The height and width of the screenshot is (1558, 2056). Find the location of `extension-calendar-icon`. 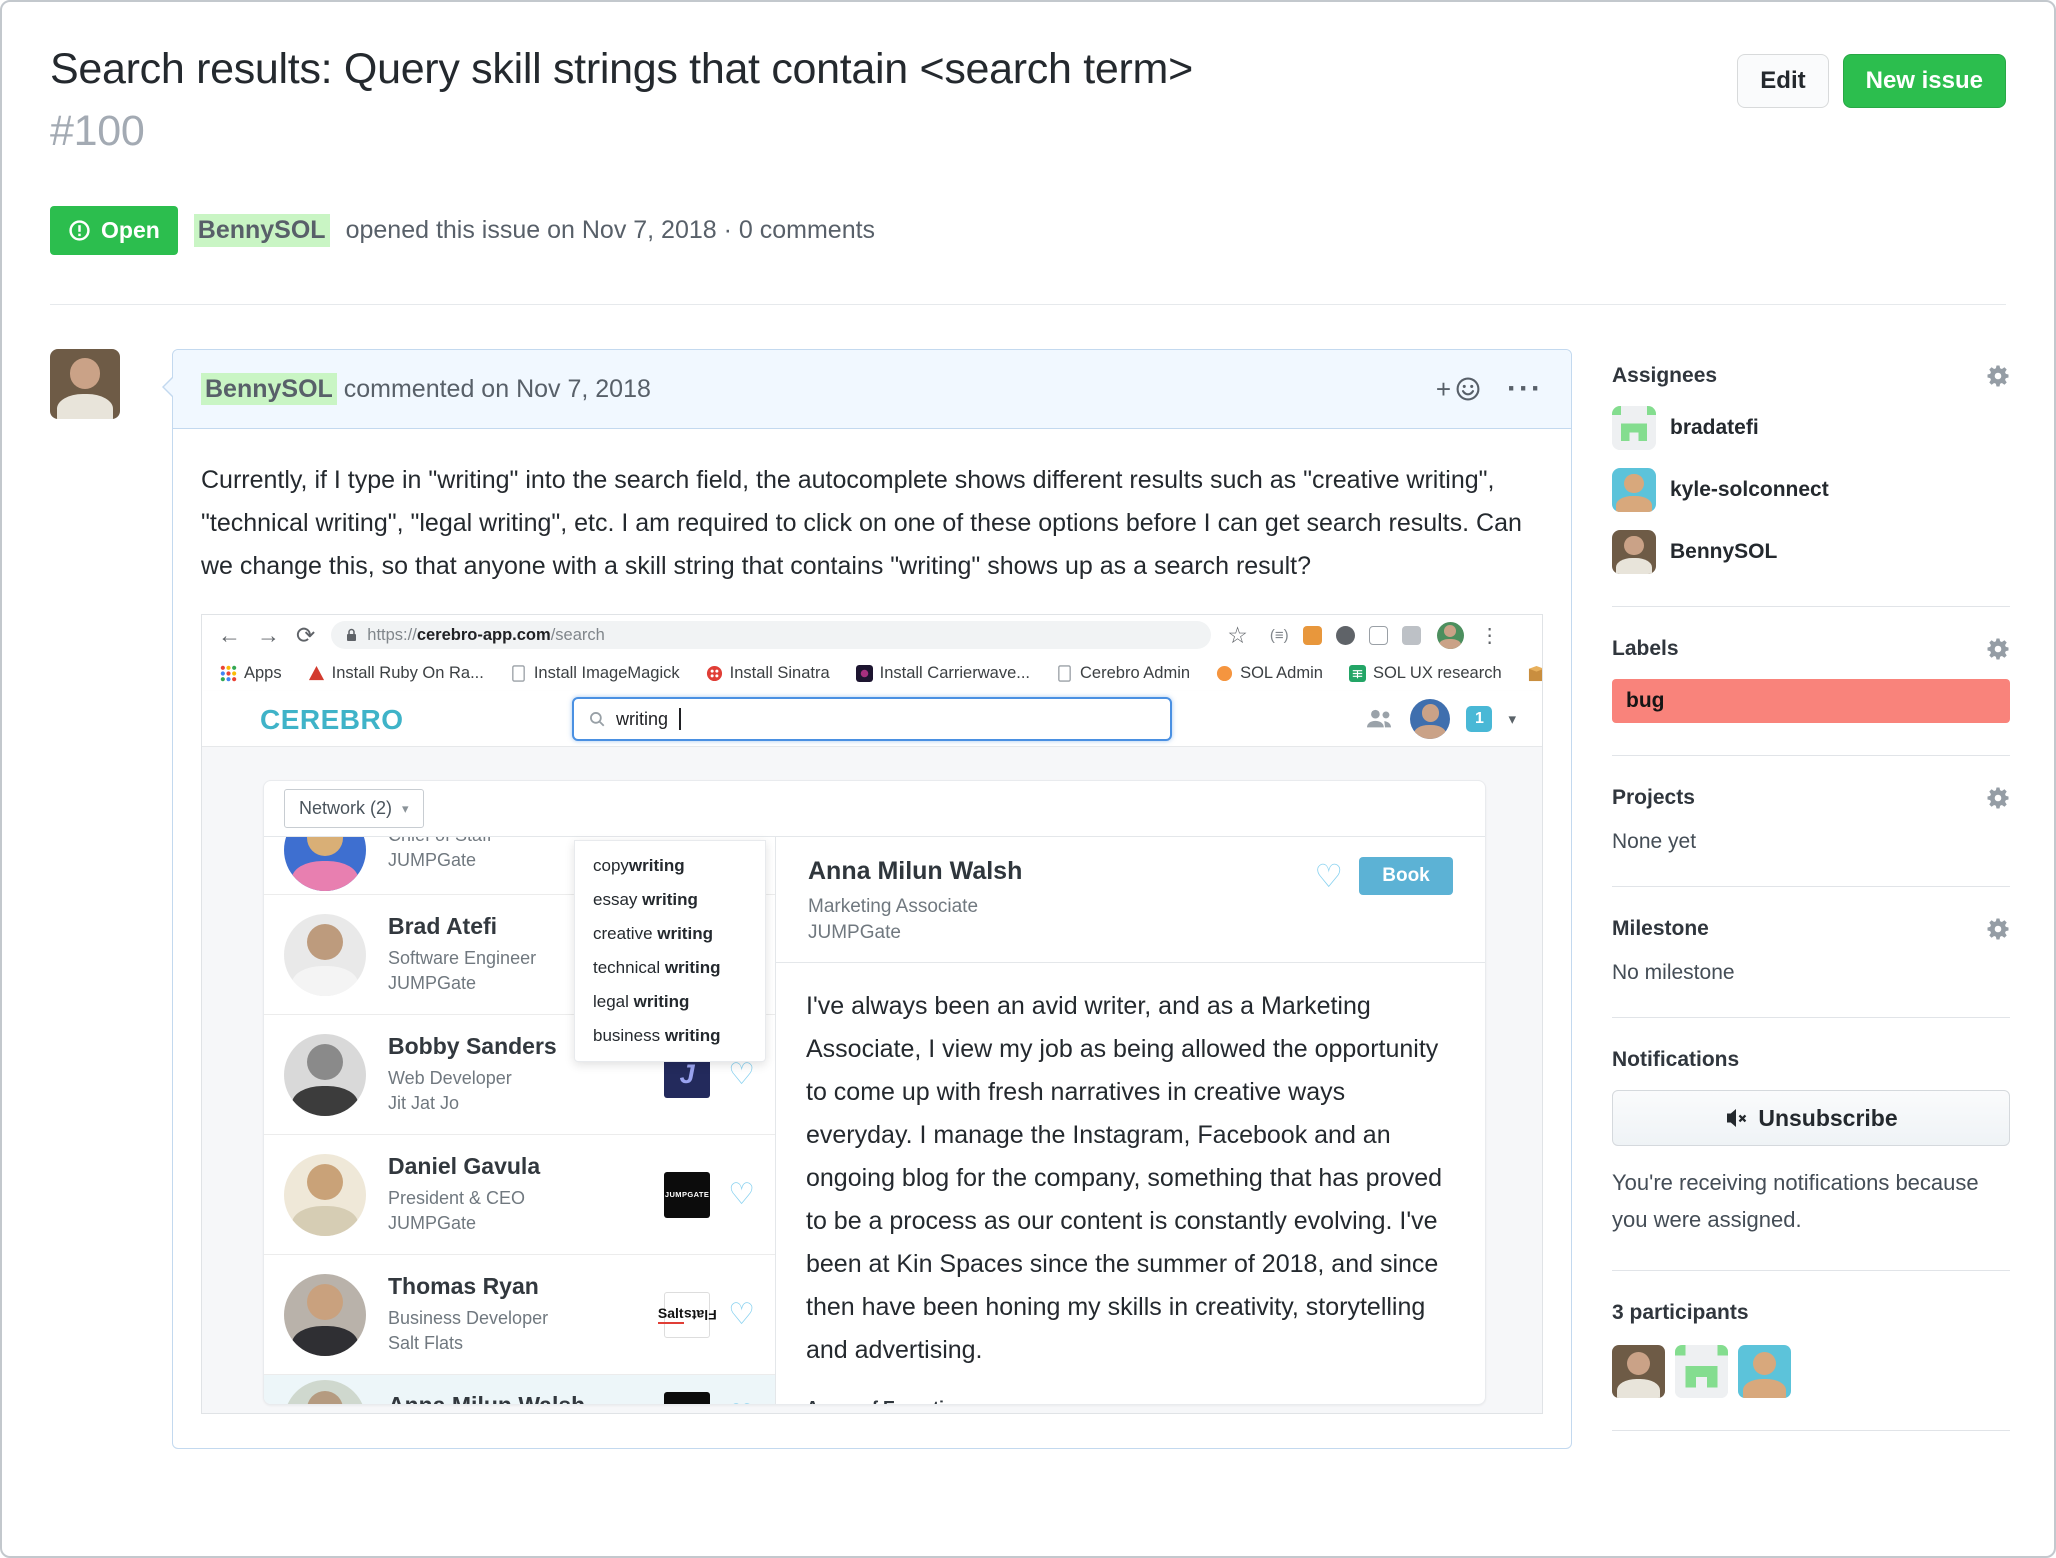

extension-calendar-icon is located at coordinates (1378, 635).